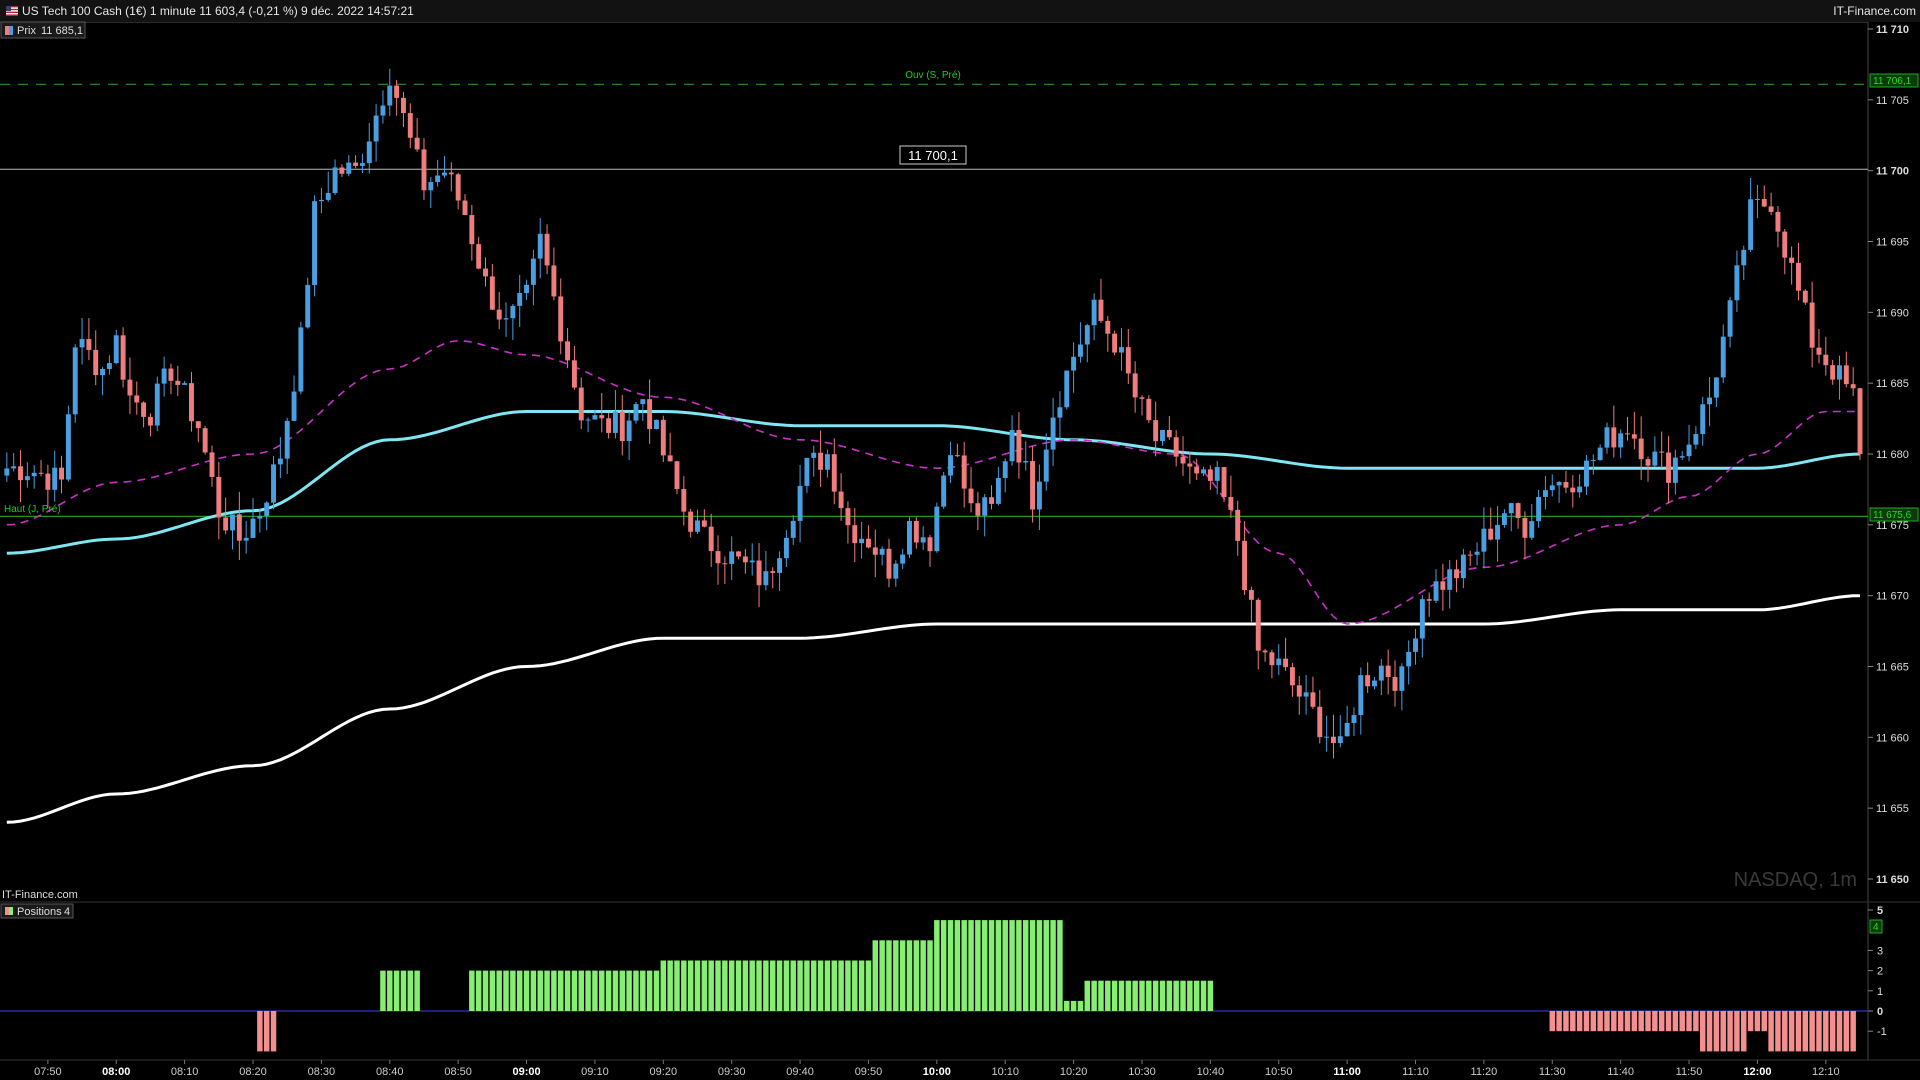 Image resolution: width=1920 pixels, height=1080 pixels. I want to click on y-tick-label: 11 685, so click(1892, 384).